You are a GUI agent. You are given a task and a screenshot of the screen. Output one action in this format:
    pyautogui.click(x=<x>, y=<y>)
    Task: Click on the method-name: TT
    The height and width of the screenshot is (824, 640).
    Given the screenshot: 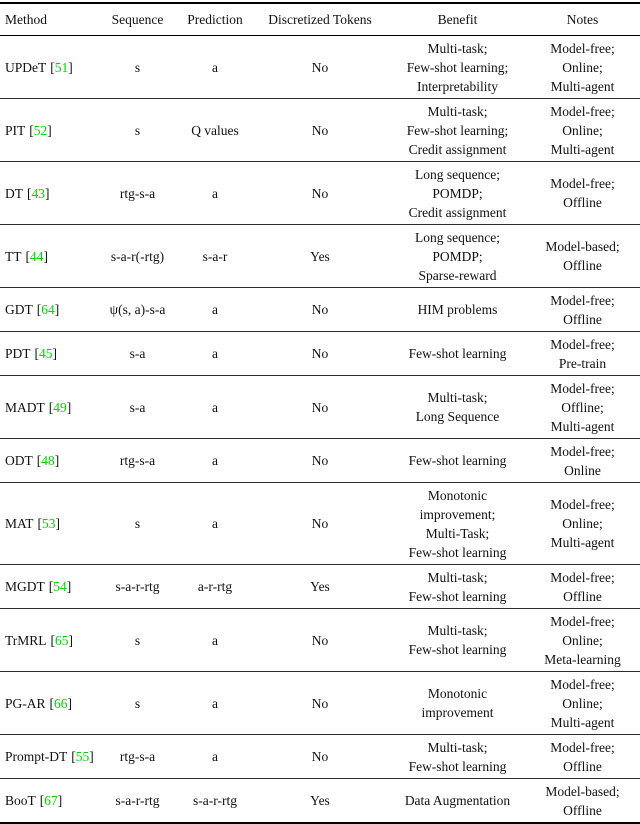 What is the action you would take?
    pyautogui.click(x=13, y=256)
    